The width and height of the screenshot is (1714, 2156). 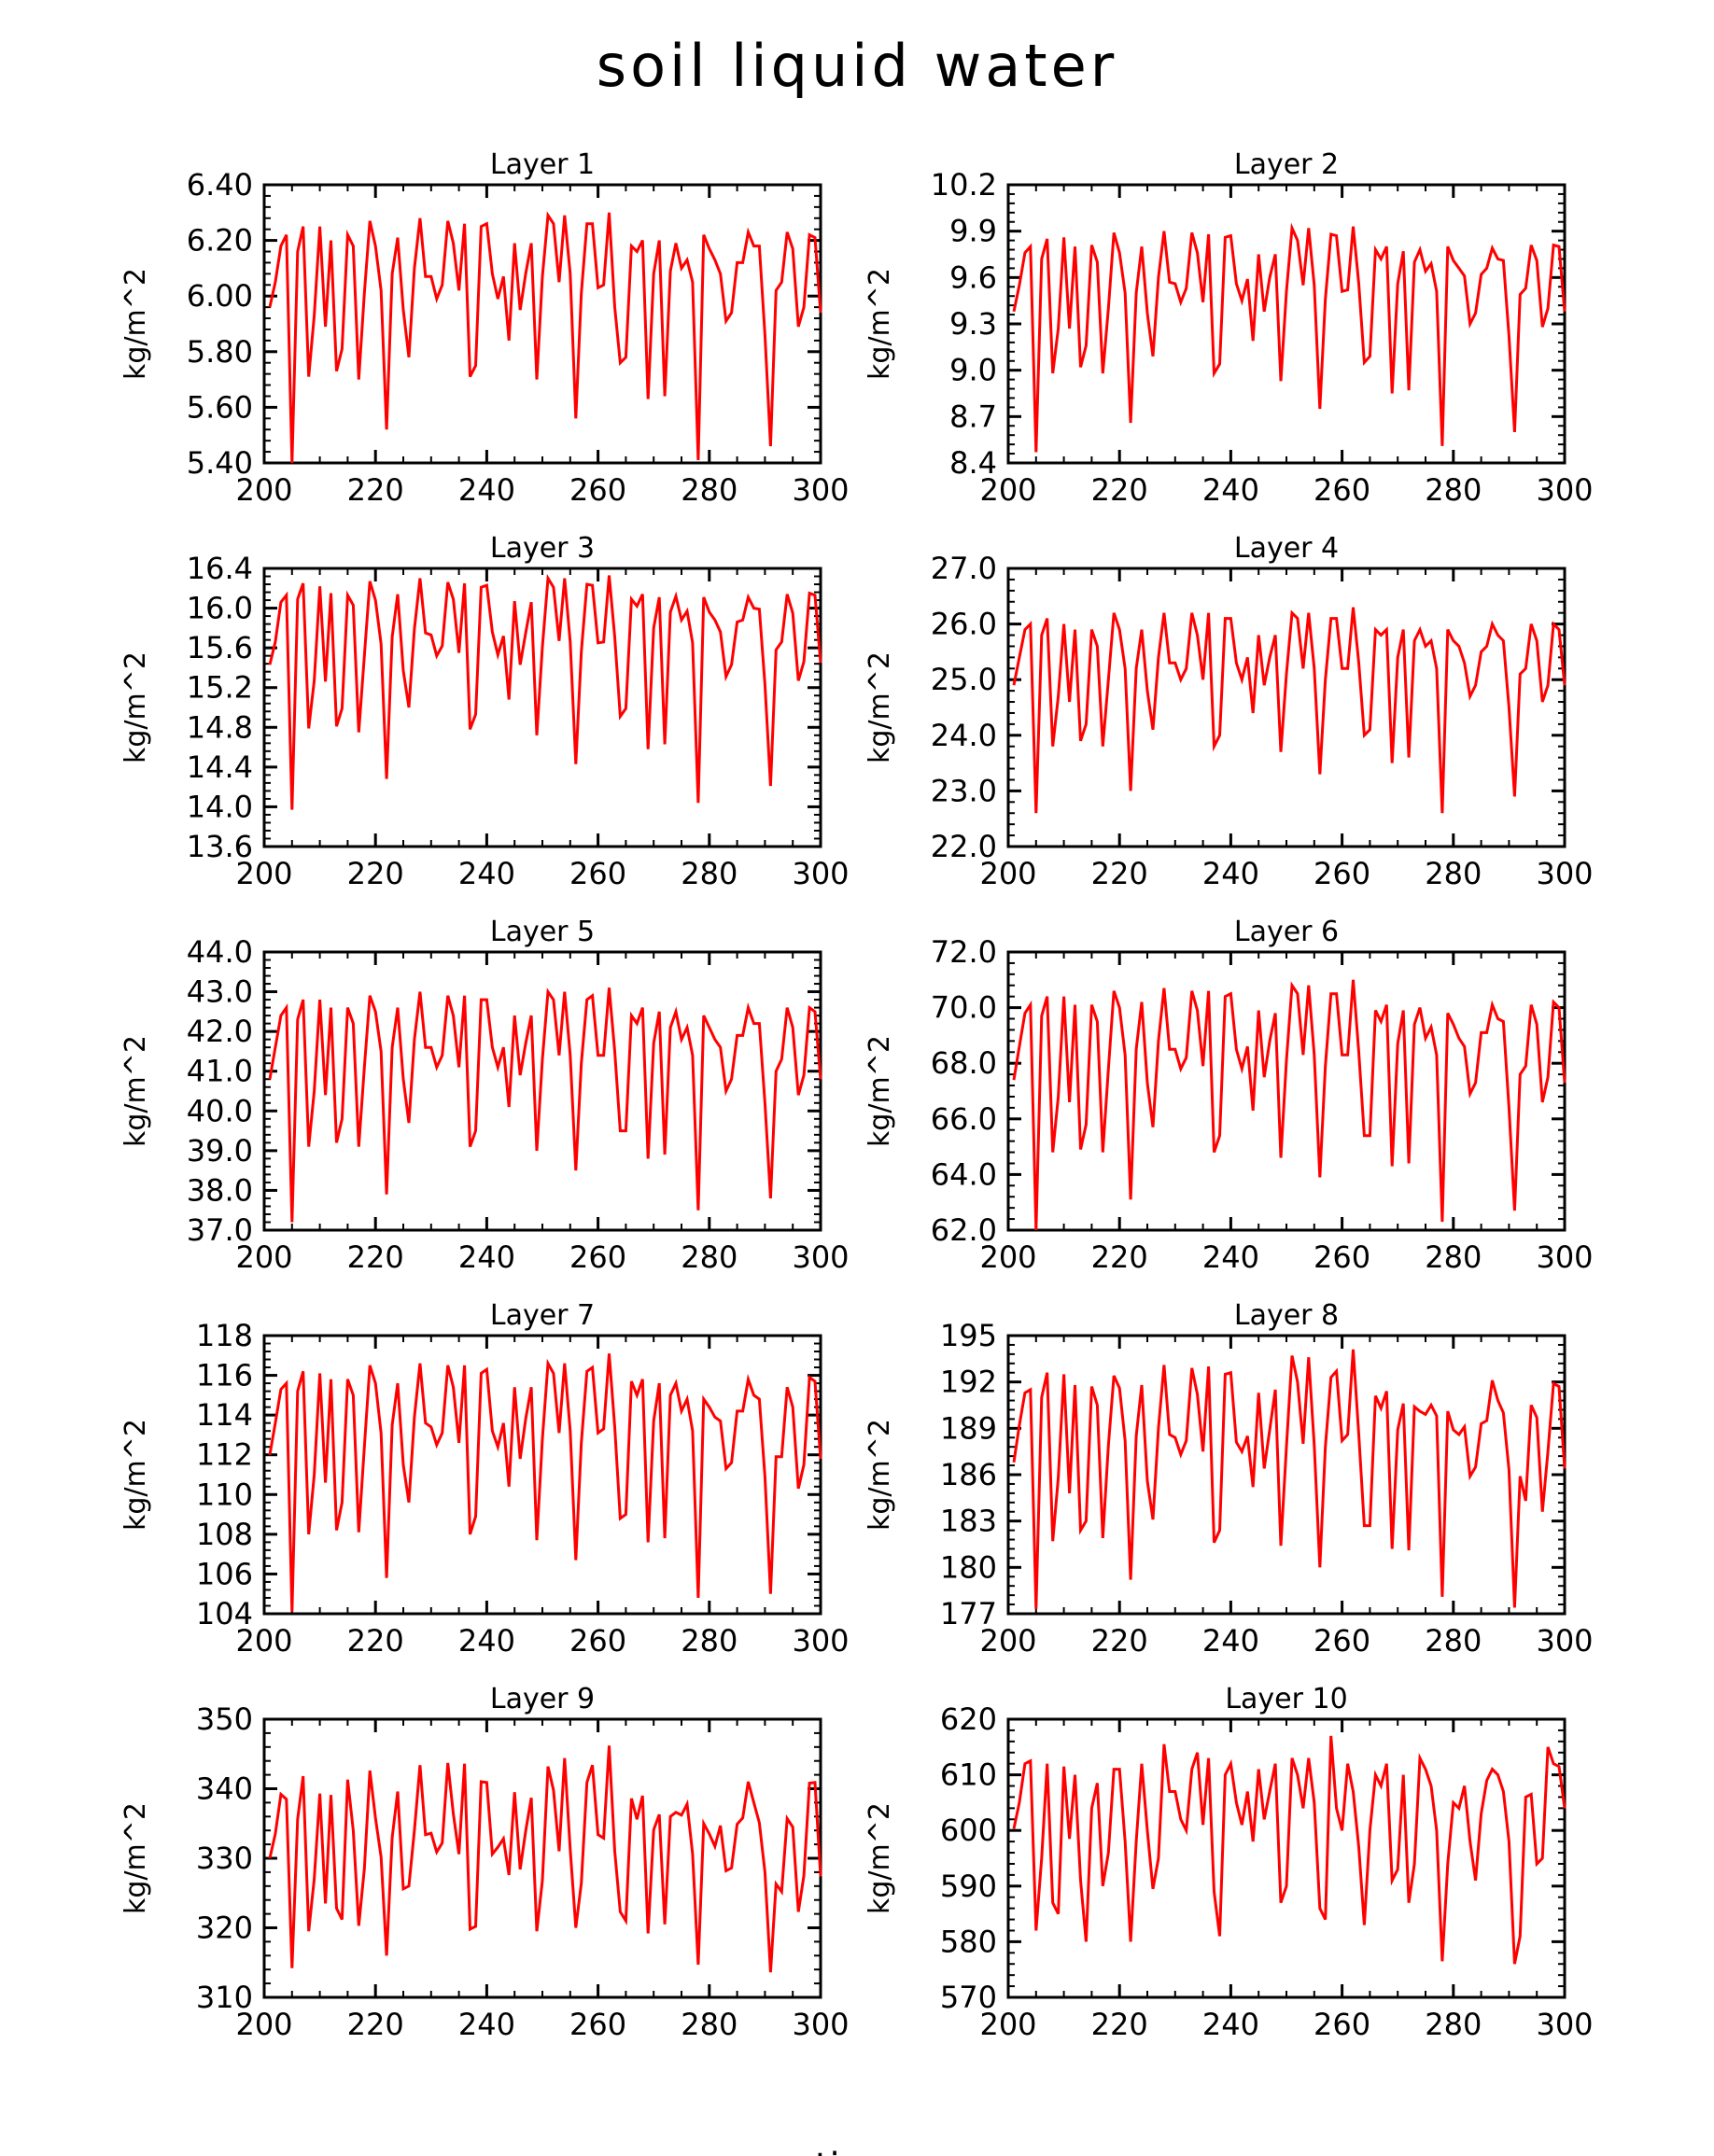 I want to click on figure-title: soil liquid water, so click(x=857, y=66).